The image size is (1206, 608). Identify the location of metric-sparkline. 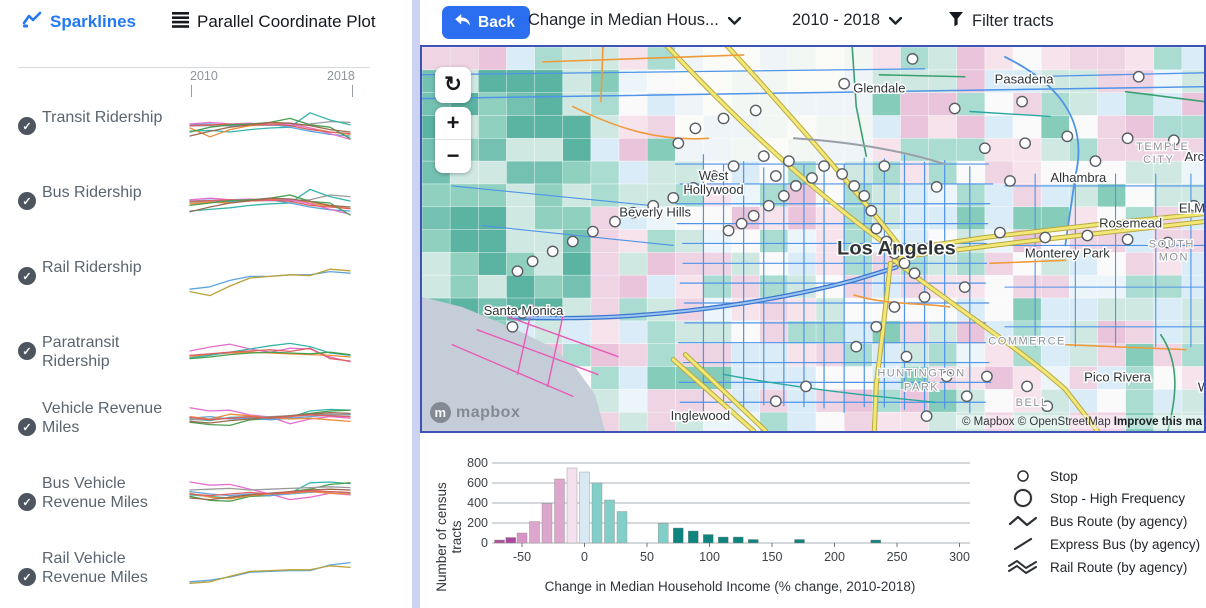
(270, 126).